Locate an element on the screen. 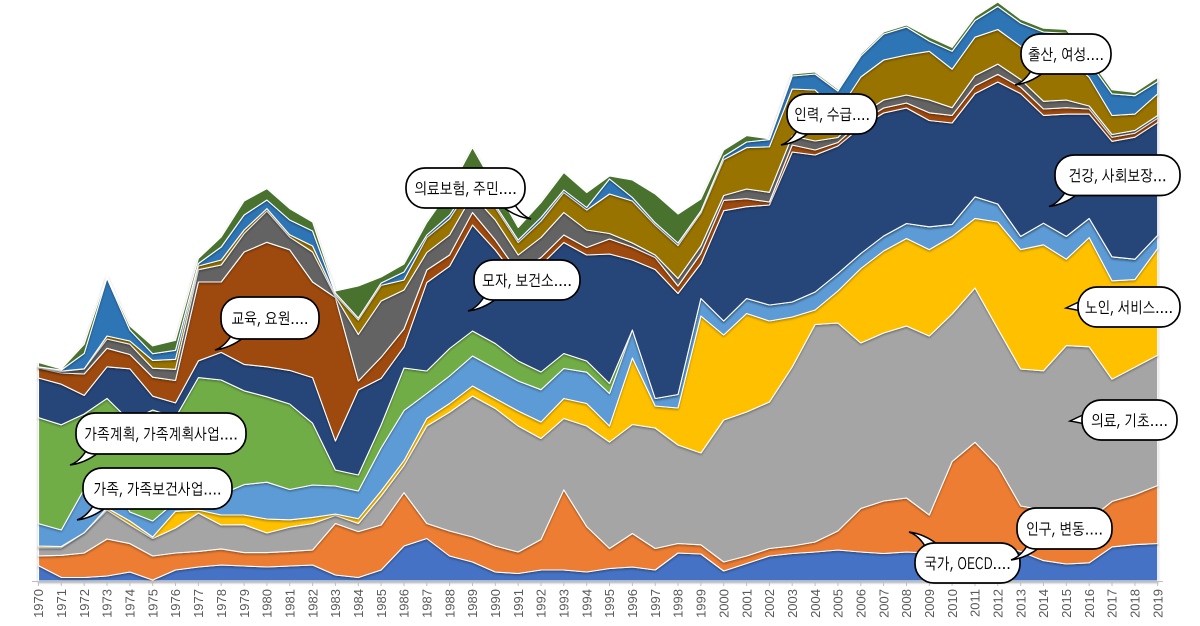  svg-text: 2019 is located at coordinates (1157, 603).